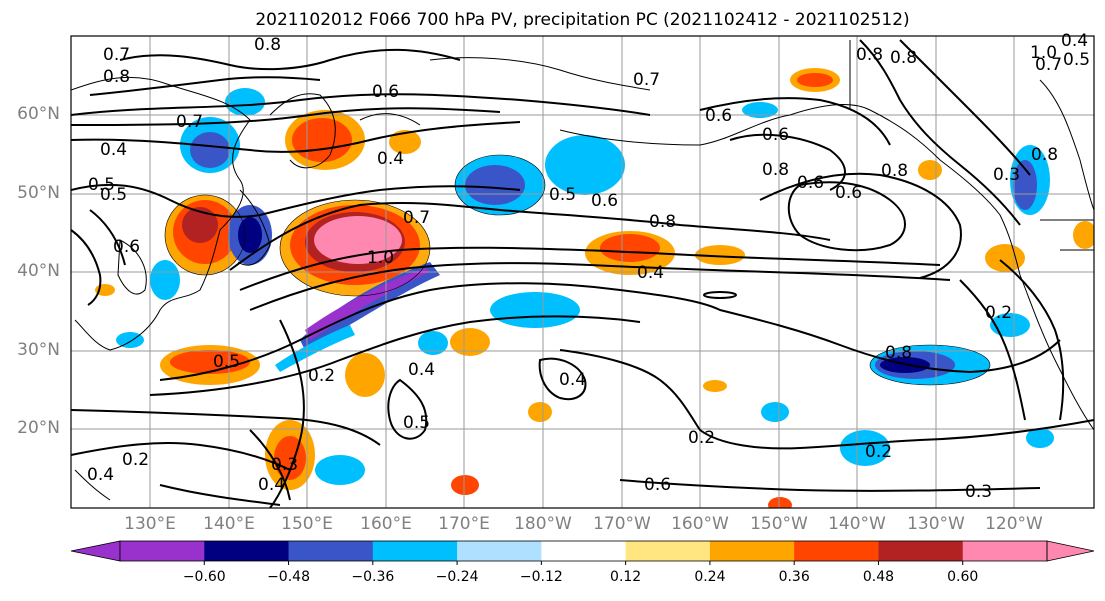  I want to click on lon-label-140e: 140°E, so click(229, 524).